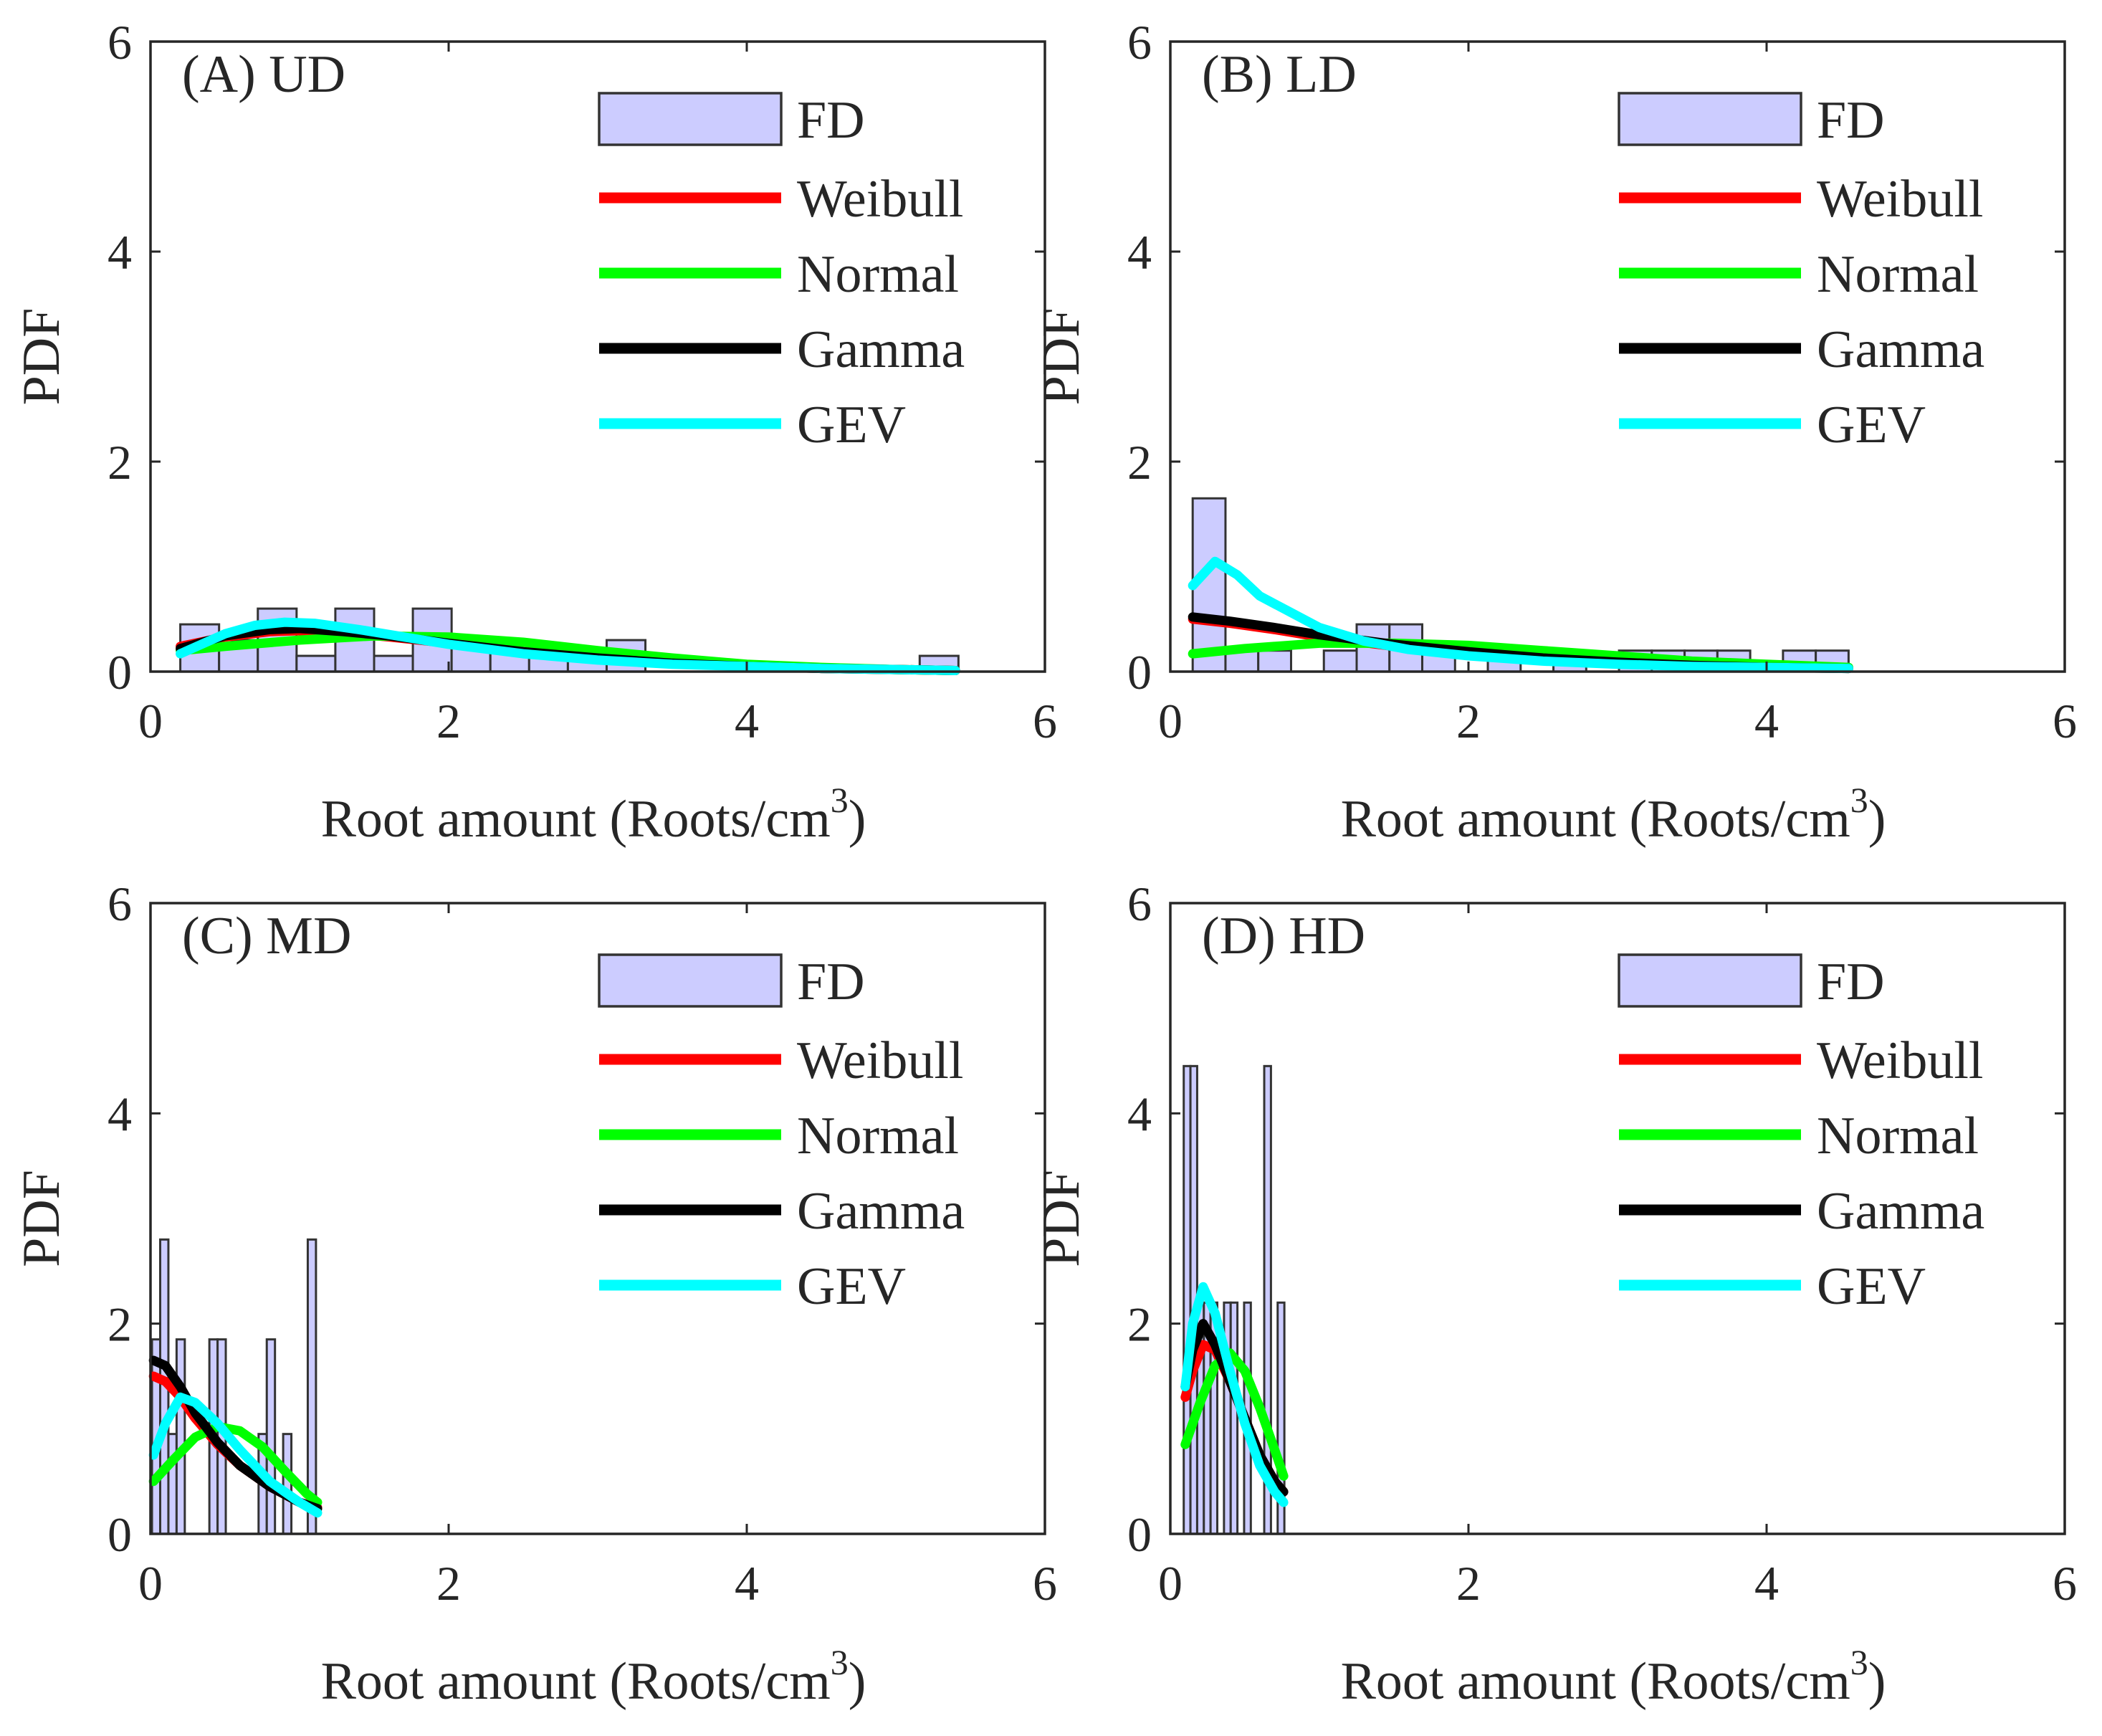 The height and width of the screenshot is (1736, 2102). I want to click on panel-title: (D) HD, so click(1283, 936).